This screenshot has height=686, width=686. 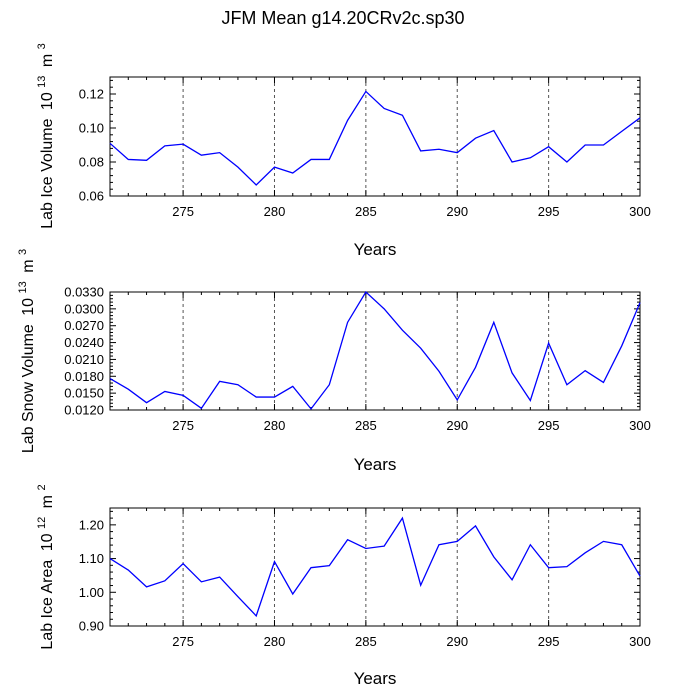 What do you see at coordinates (91, 128) in the screenshot?
I see `y-tick-label: 0.10` at bounding box center [91, 128].